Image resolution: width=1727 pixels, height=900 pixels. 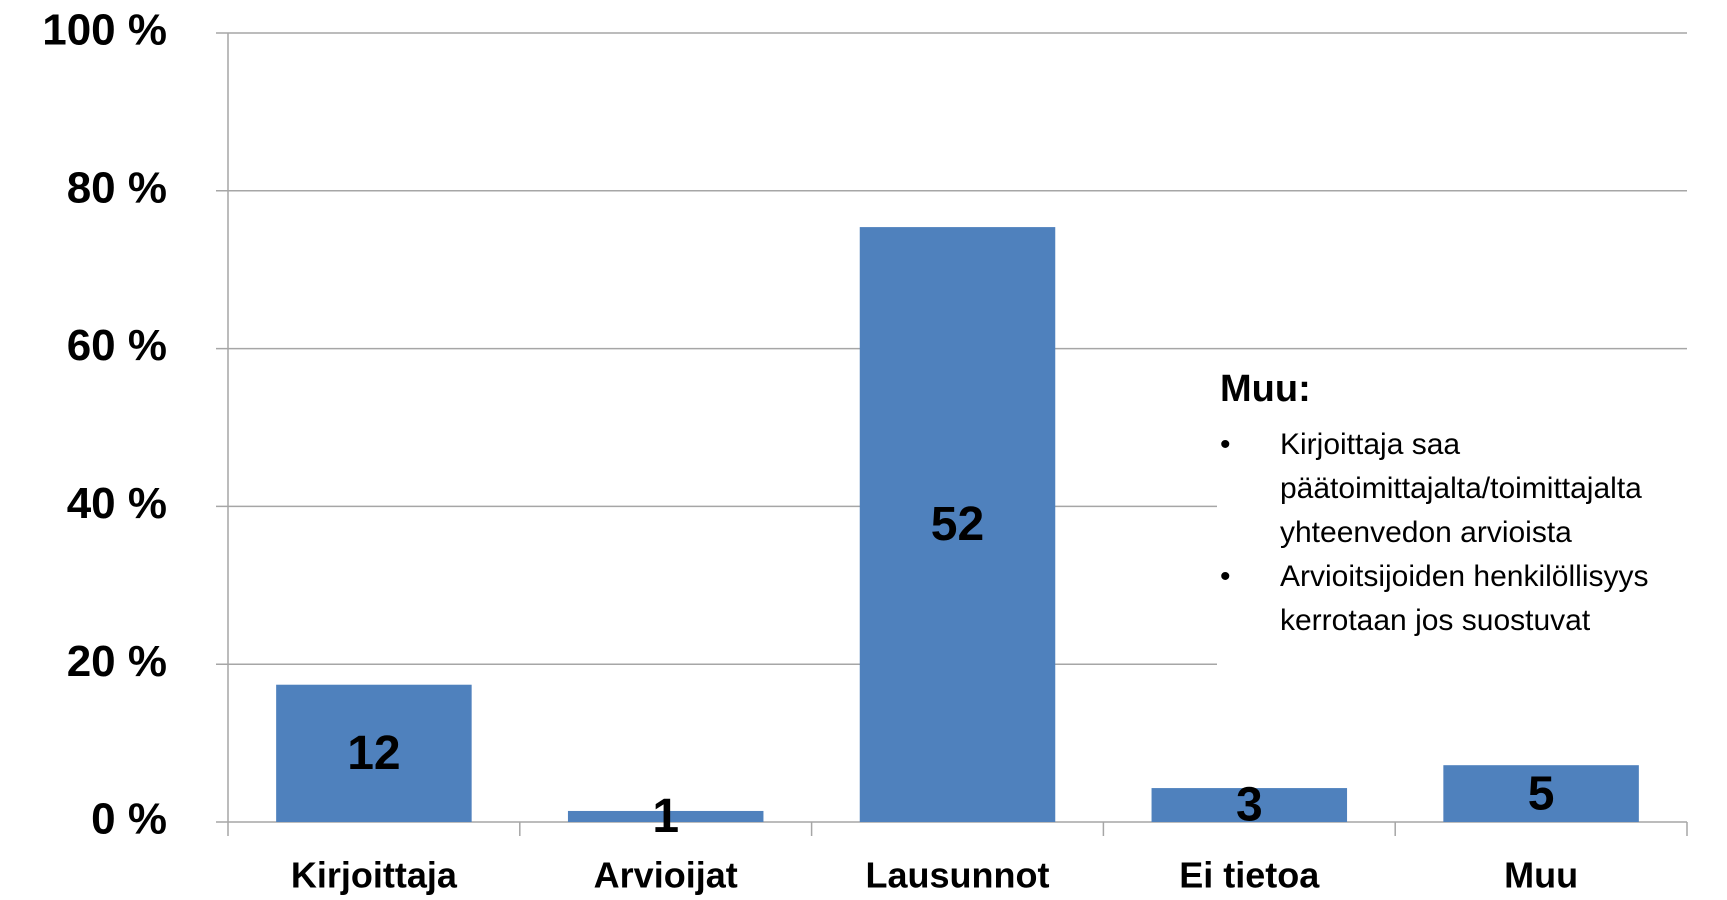 I want to click on y-tick-label: 40 %, so click(x=117, y=503).